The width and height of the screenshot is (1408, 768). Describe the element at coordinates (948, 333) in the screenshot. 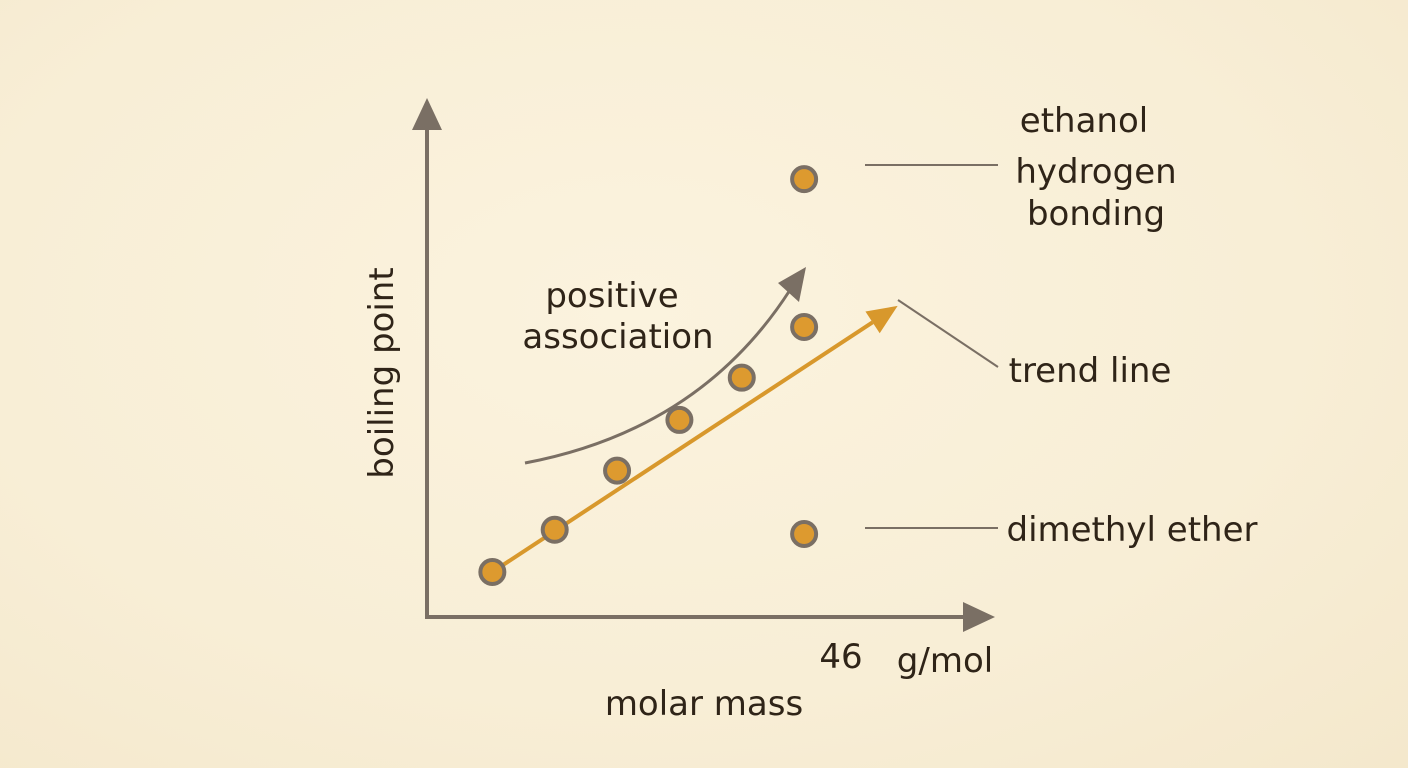

I see `trend-leader-line` at that location.